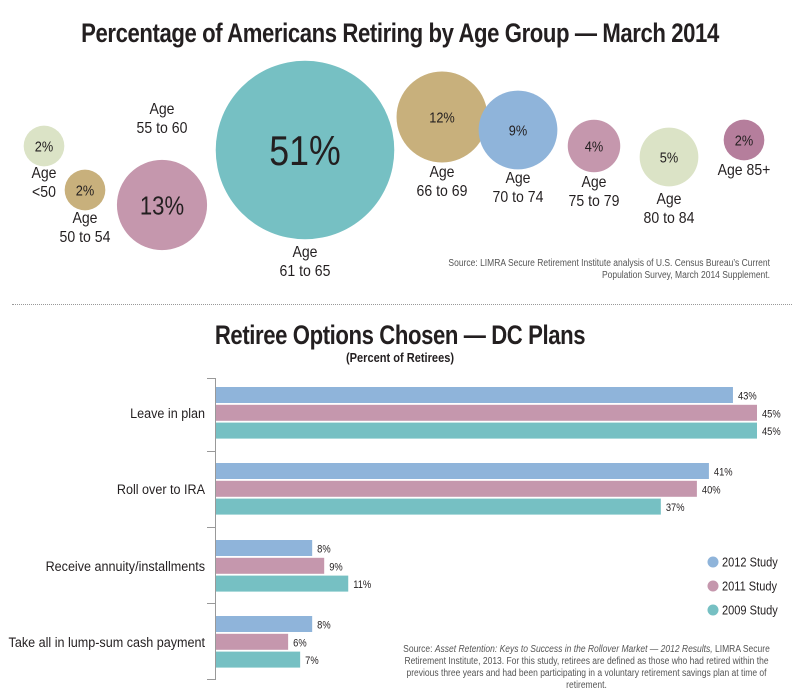 The image size is (800, 695). I want to click on bubble-category-label: 70 to 74, so click(518, 197).